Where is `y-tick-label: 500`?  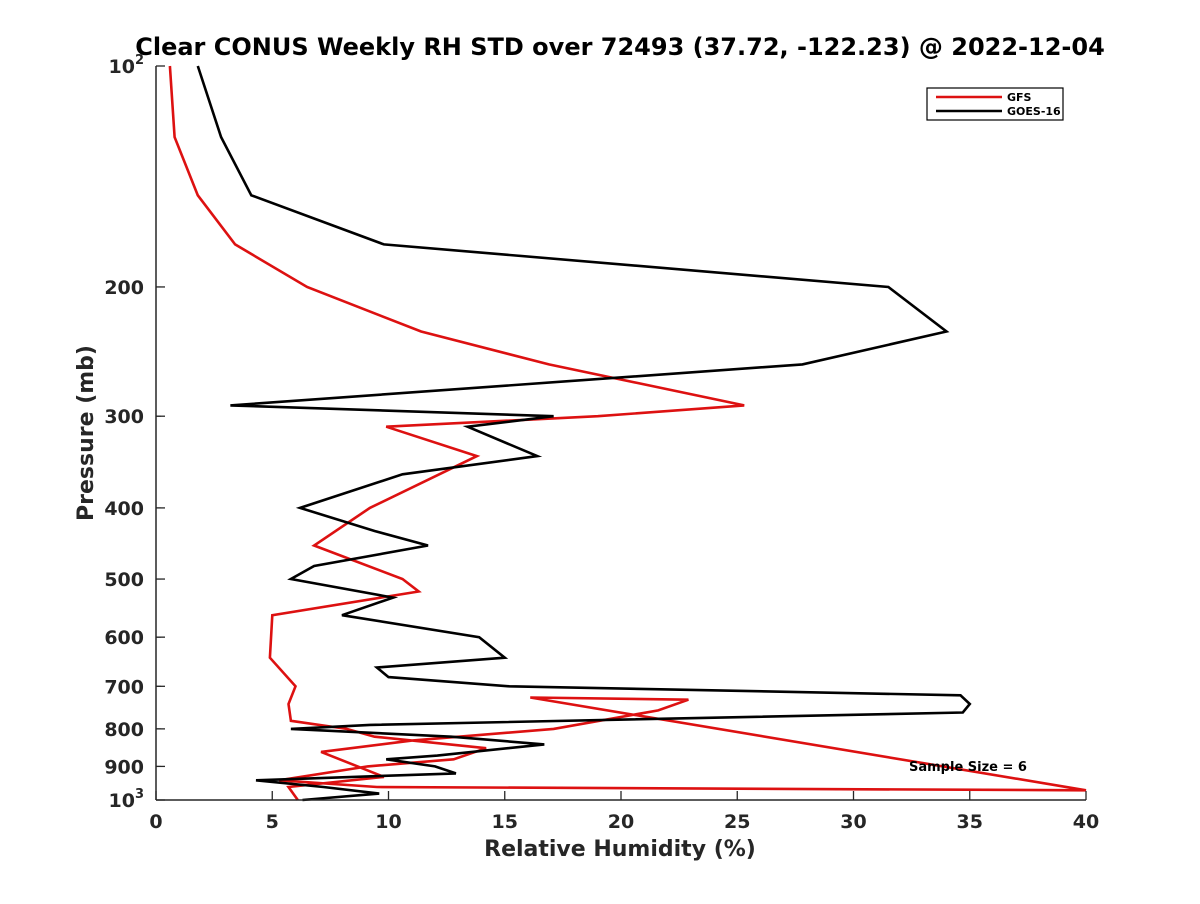
y-tick-label: 500 is located at coordinates (124, 580).